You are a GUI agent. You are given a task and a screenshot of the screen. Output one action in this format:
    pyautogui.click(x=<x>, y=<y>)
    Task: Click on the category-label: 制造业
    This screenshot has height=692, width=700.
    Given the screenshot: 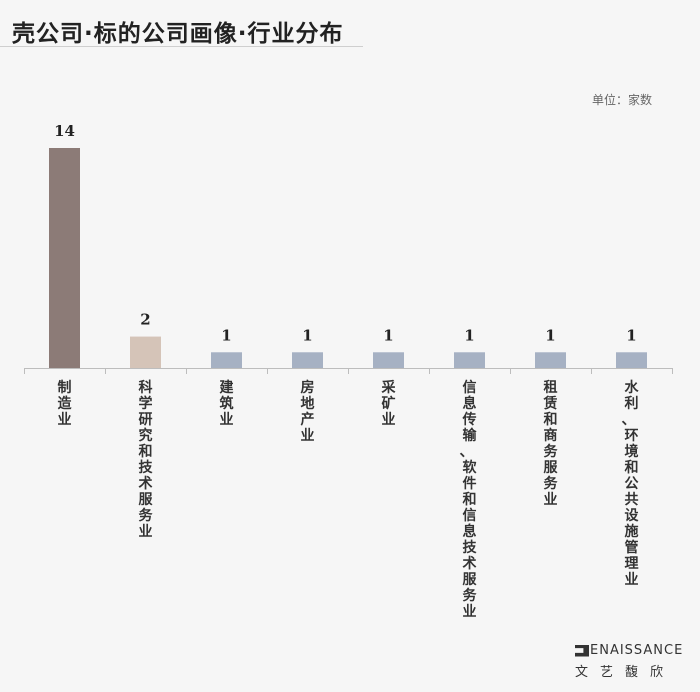 What is the action you would take?
    pyautogui.click(x=65, y=403)
    